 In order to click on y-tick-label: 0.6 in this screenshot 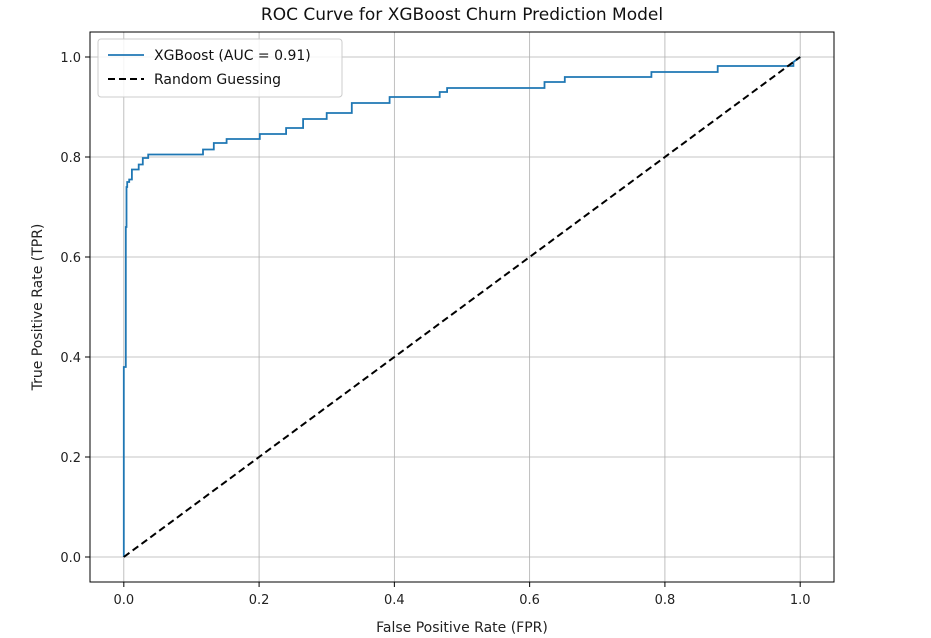, I will do `click(70, 258)`.